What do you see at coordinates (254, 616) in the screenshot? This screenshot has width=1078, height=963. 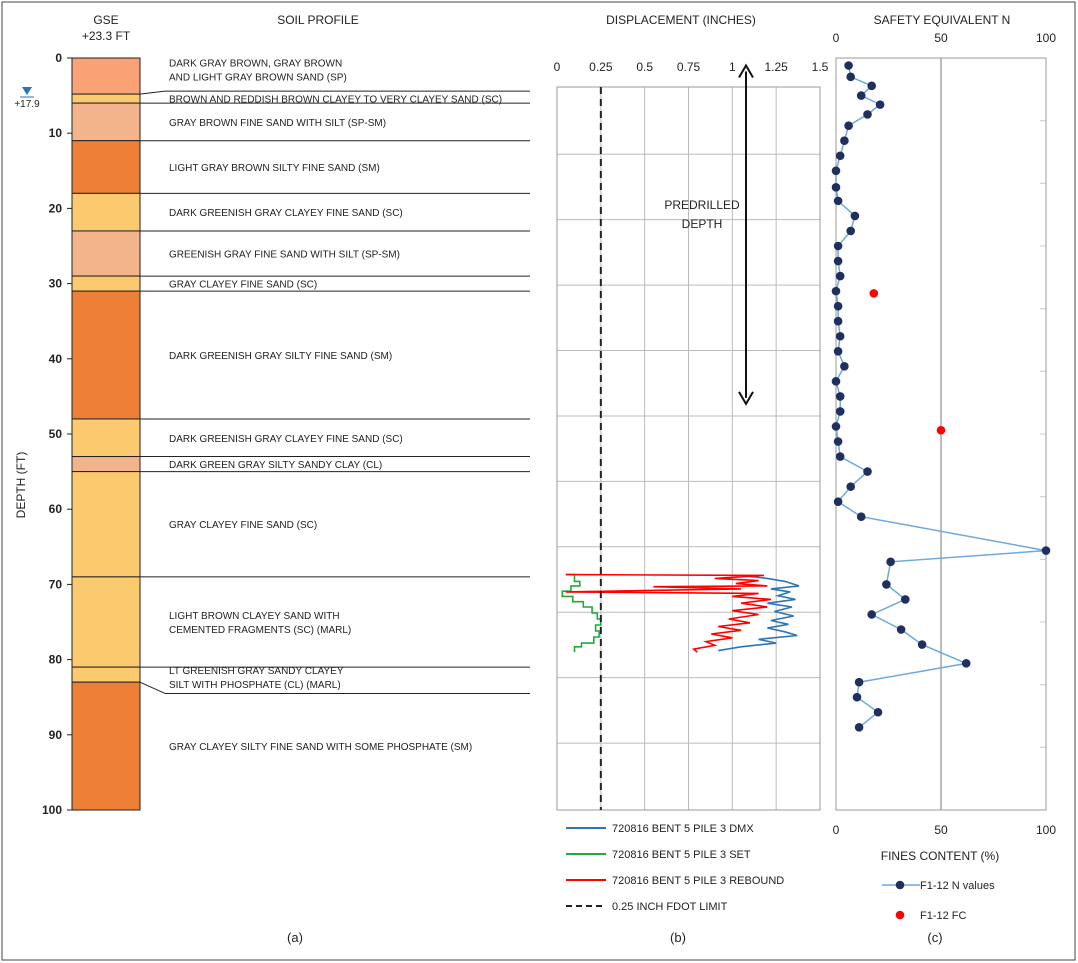 I see `soil-layer-desc-11-0: LIGHT BROWN CLAYEY SAND WITH` at bounding box center [254, 616].